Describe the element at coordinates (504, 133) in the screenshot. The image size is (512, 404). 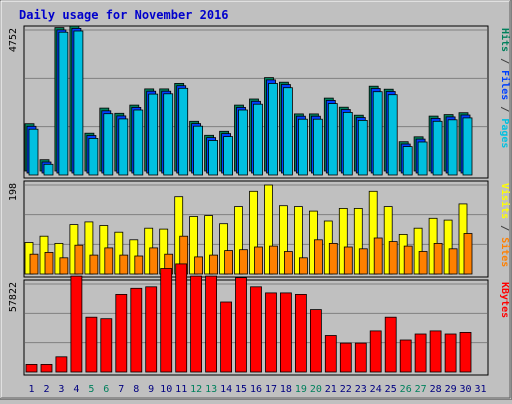
I see `side-label-part-top-4: Pages` at that location.